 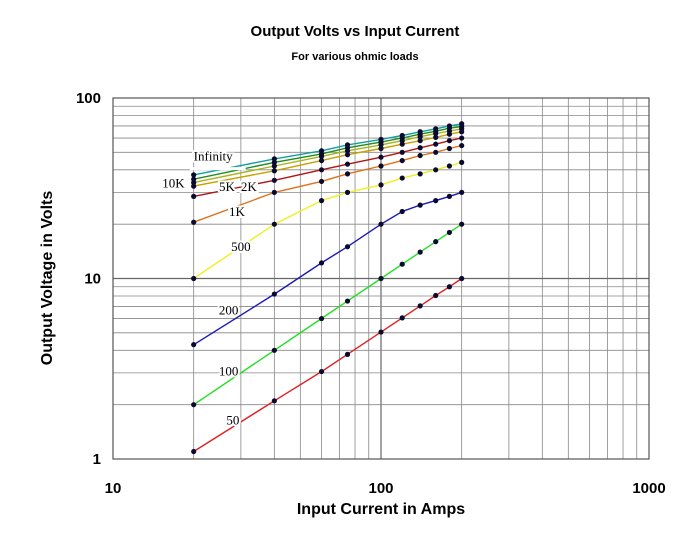 I want to click on series-unlabeled, so click(x=328, y=183).